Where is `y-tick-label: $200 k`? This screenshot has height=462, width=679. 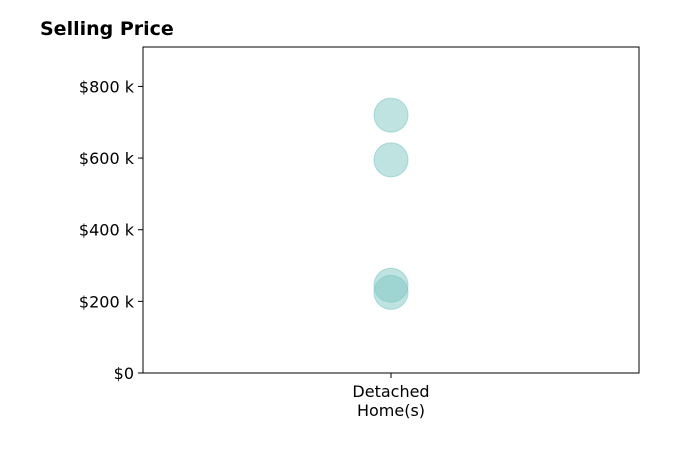 y-tick-label: $200 k is located at coordinates (107, 301).